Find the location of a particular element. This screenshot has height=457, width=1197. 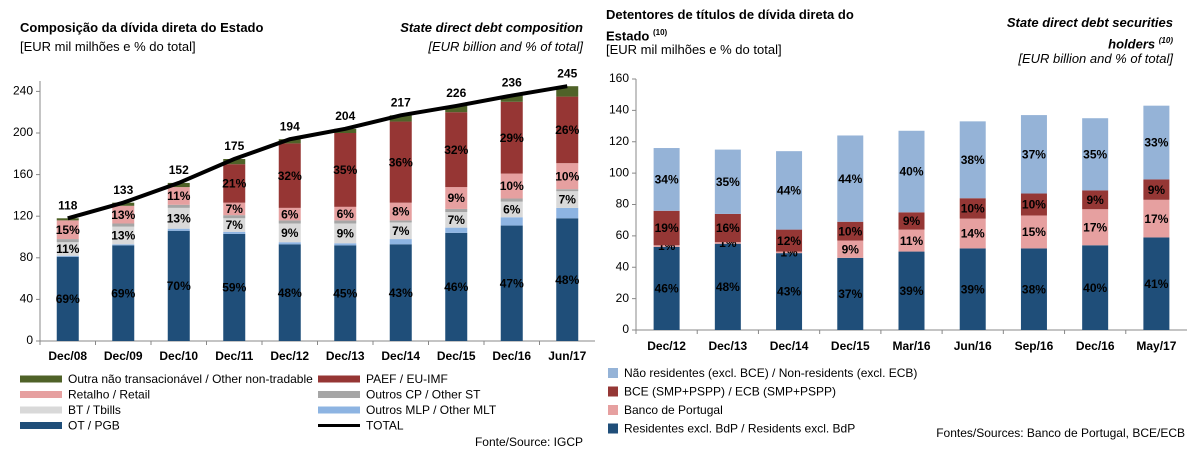

legend-label: Retalho / Retail is located at coordinates (109, 395).